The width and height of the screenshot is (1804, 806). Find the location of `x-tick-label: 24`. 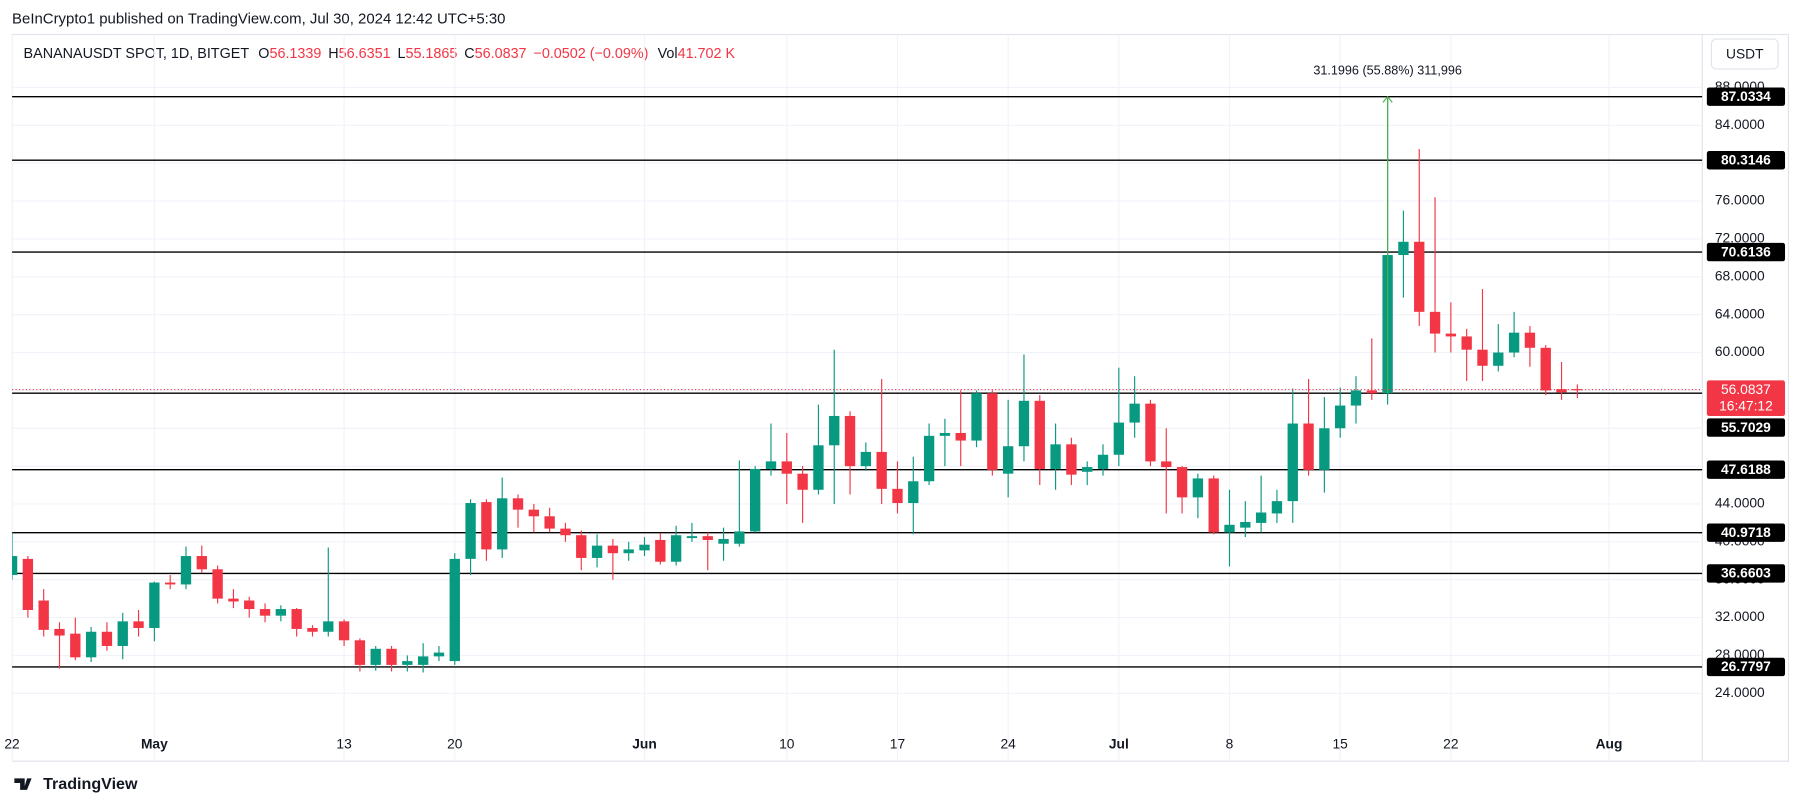

x-tick-label: 24 is located at coordinates (1008, 744).